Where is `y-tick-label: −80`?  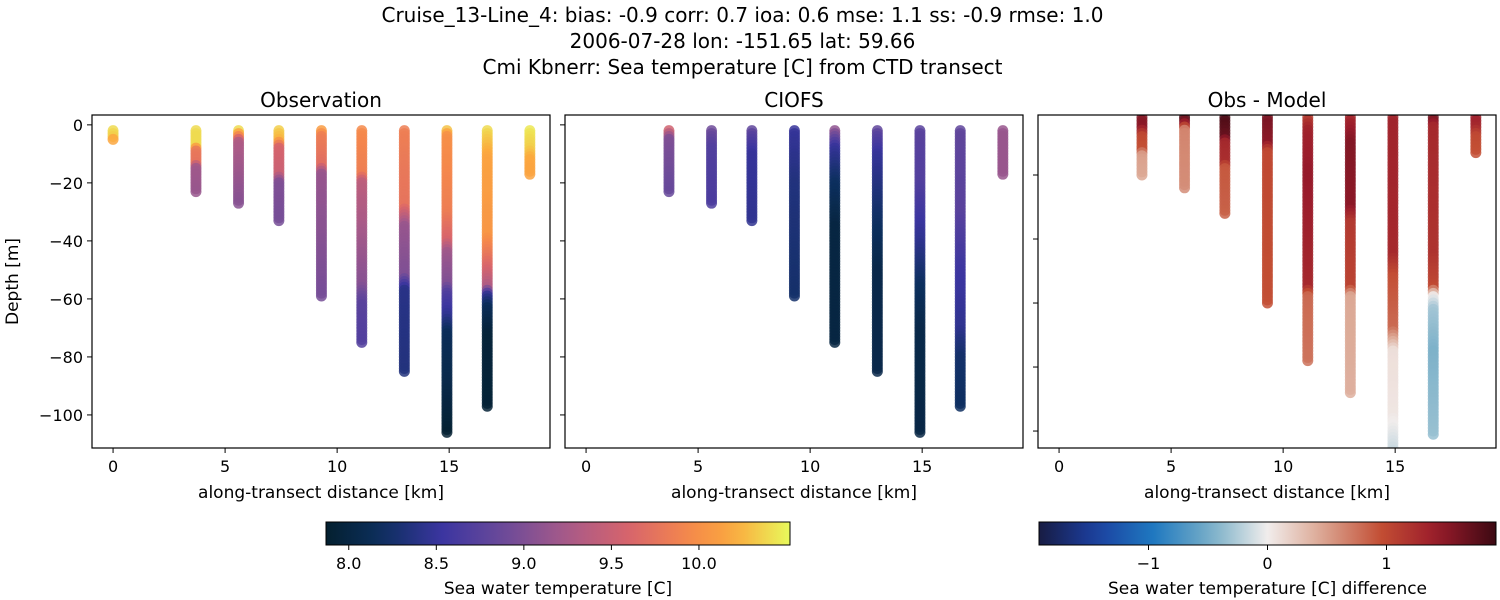 y-tick-label: −80 is located at coordinates (66, 357).